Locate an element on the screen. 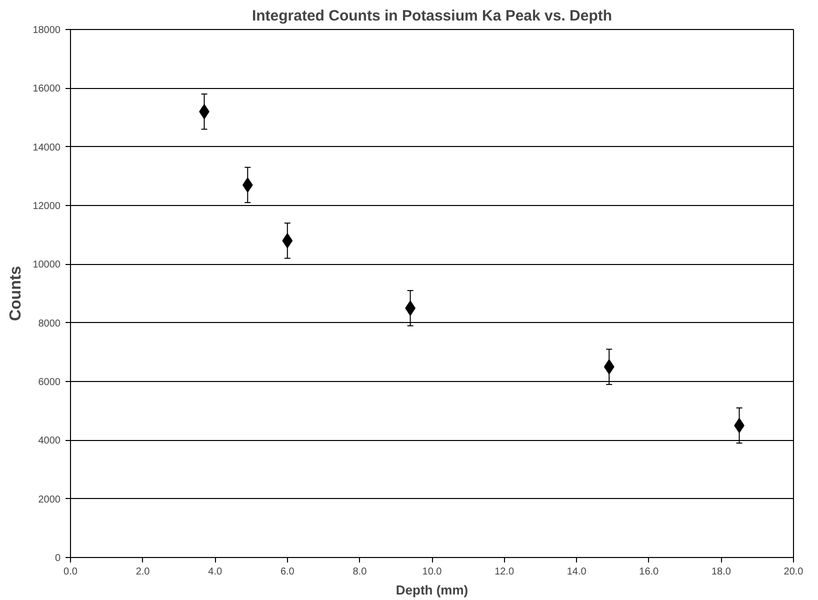 The width and height of the screenshot is (818, 600). y-tick-label: 14000 is located at coordinates (46, 148).